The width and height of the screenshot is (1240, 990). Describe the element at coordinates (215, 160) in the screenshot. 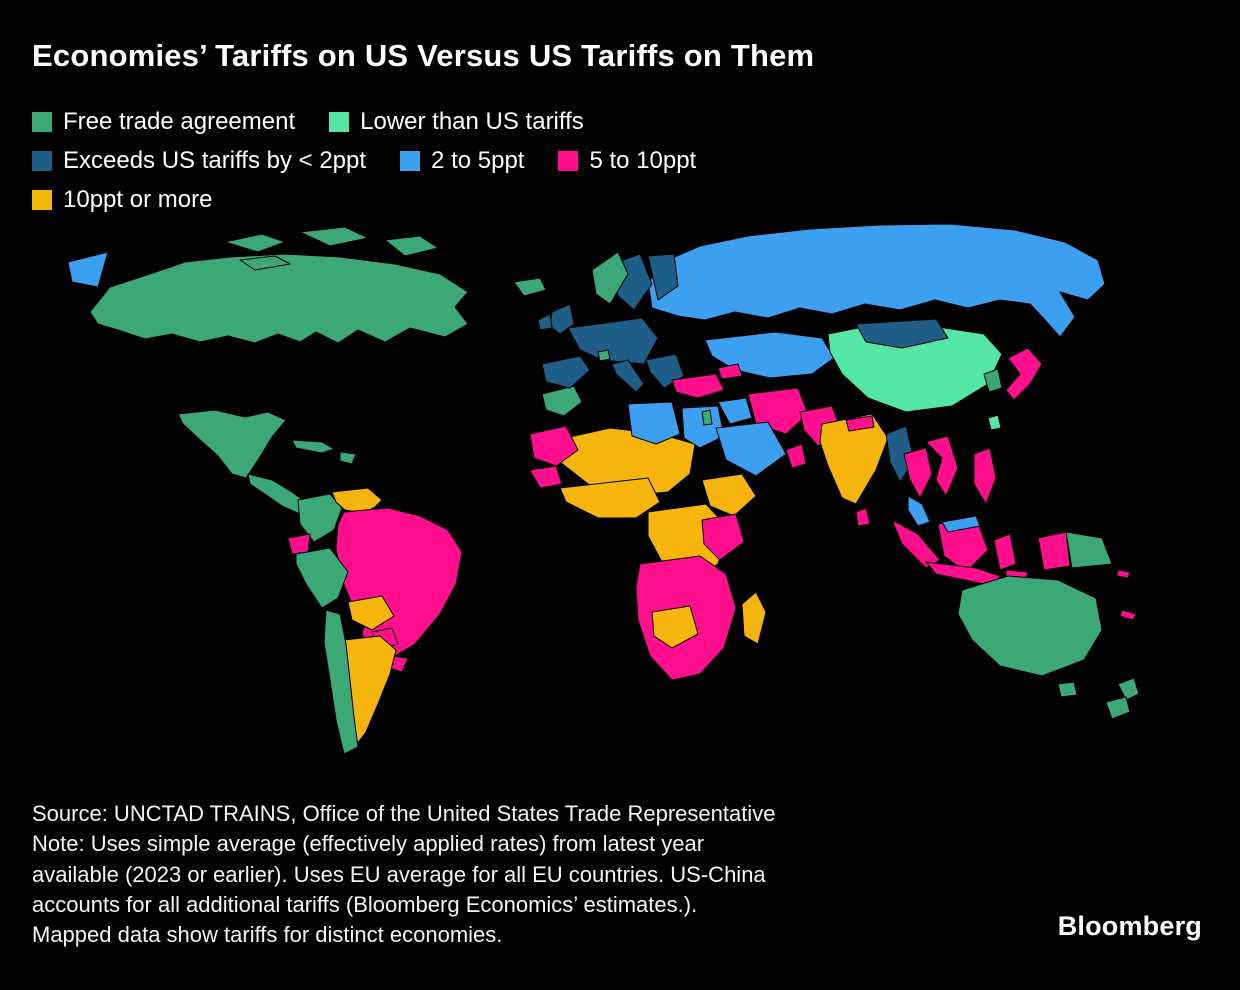

I see `legend-label-exceeds-by-lt-2ppt: Exceeds US tariffs by < 2ppt` at that location.